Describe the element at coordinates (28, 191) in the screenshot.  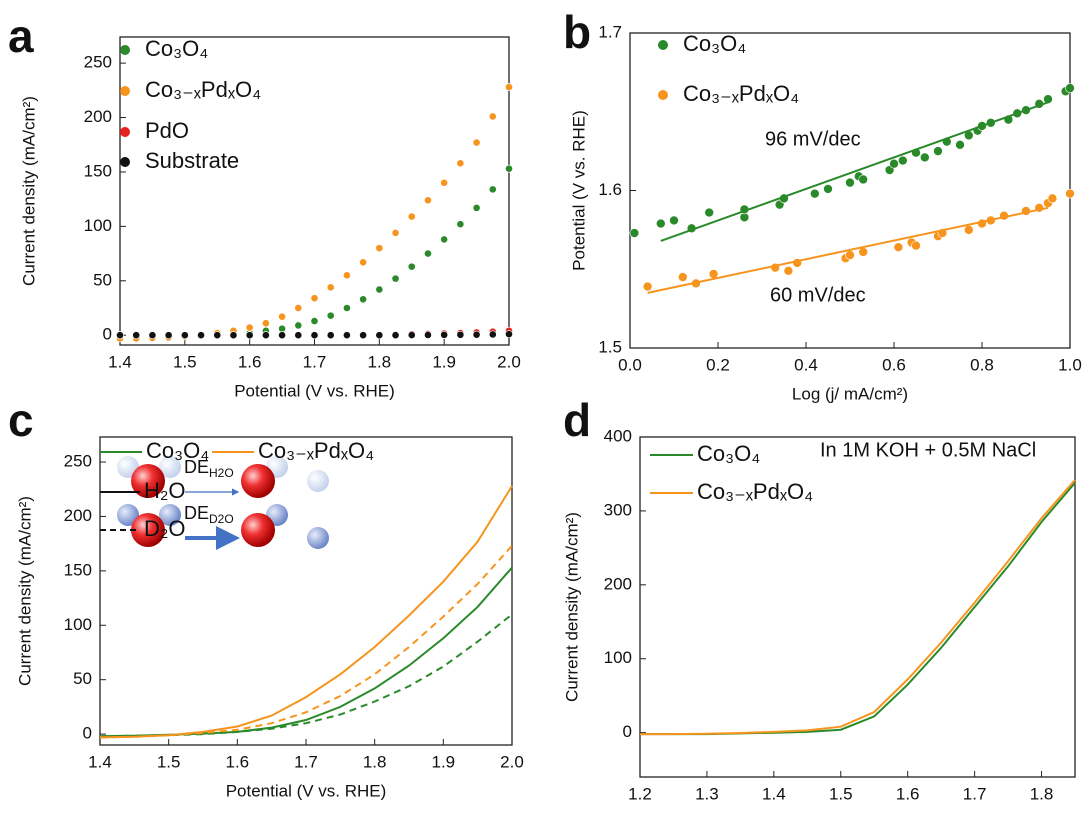
I see `y-axis-title: Current density (mA/cm²)` at that location.